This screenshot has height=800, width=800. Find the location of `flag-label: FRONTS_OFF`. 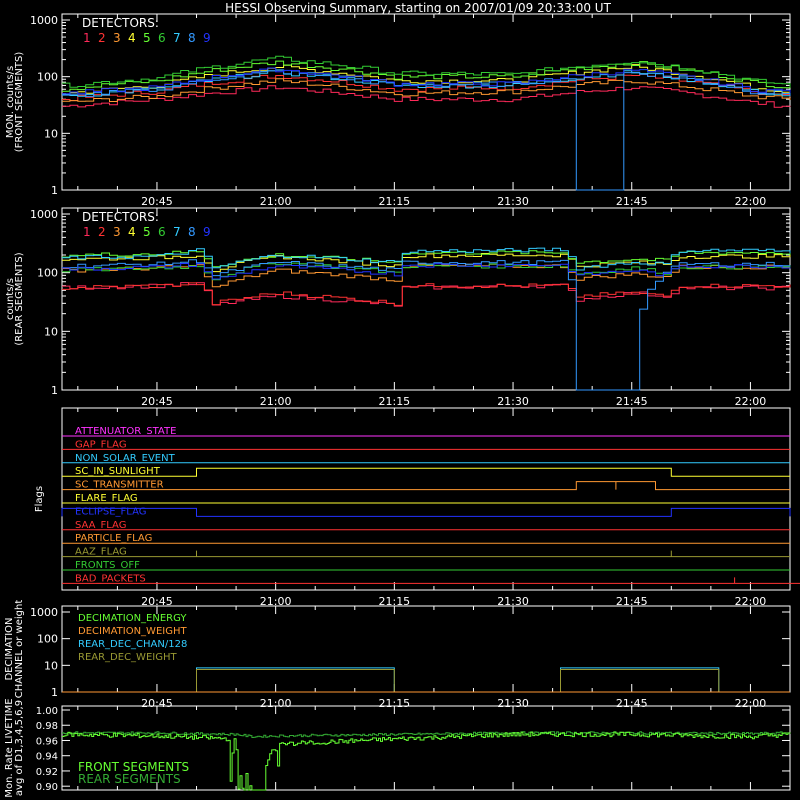

flag-label: FRONTS_OFF is located at coordinates (107, 565).